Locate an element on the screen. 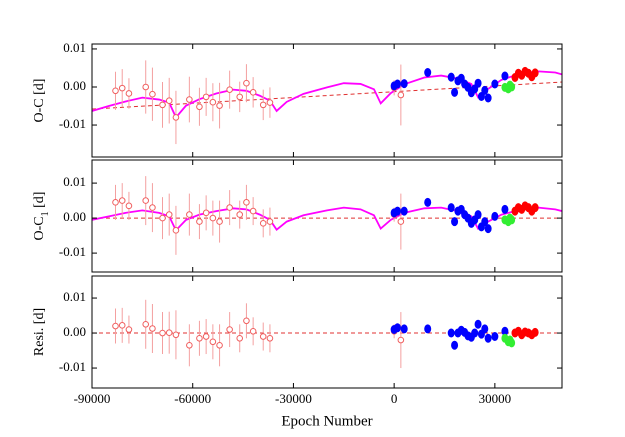 This screenshot has height=437, width=625. y-axis-label: O-C [d] is located at coordinates (39, 101).